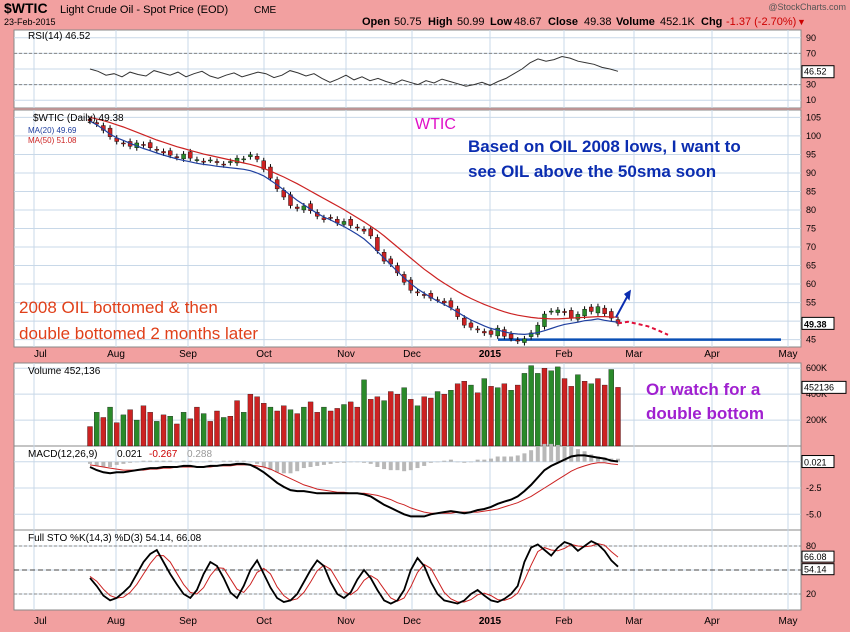  Describe the element at coordinates (490, 621) in the screenshot. I see `x-axis-label: 2015` at that location.